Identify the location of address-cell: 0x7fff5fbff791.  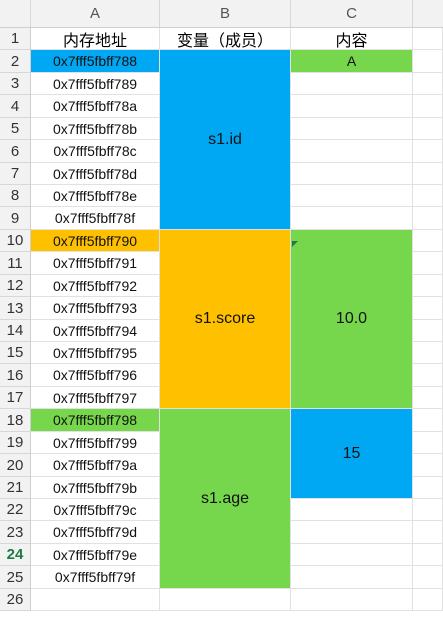
(95, 263).